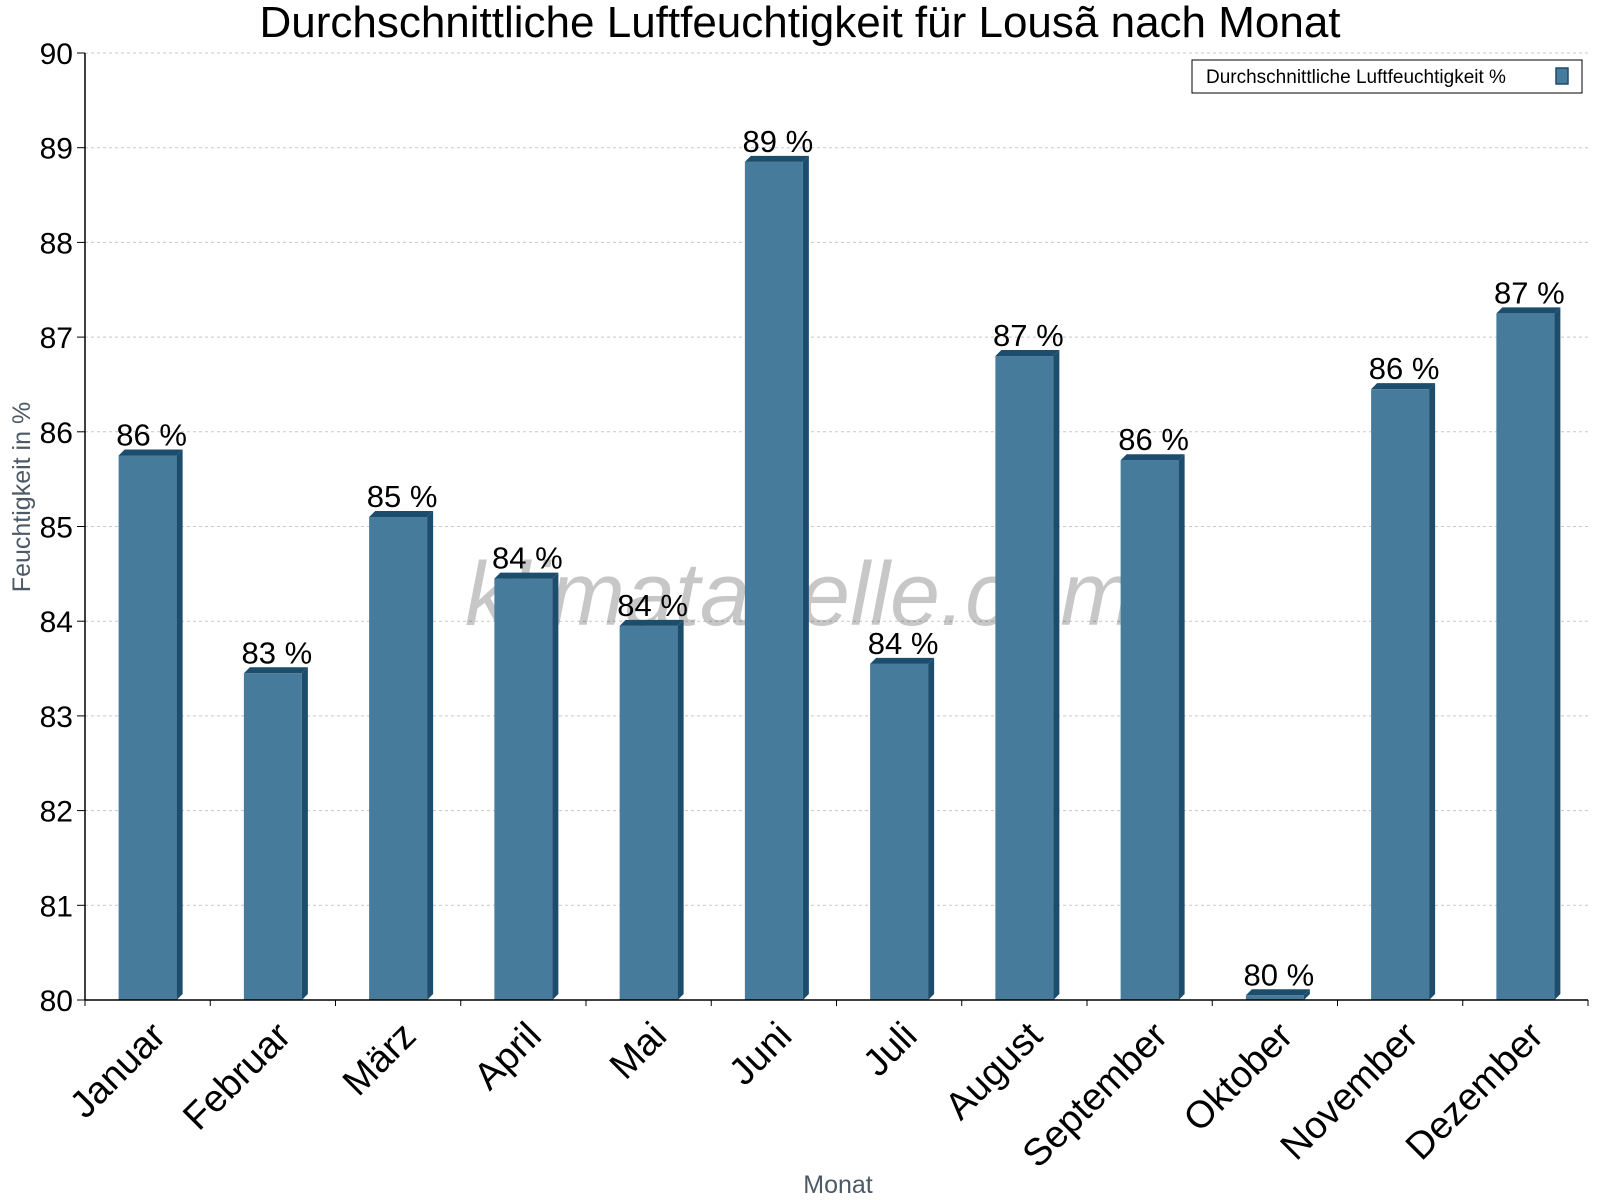 The width and height of the screenshot is (1600, 1200). Describe the element at coordinates (56, 433) in the screenshot. I see `y-tick-label: 86` at that location.